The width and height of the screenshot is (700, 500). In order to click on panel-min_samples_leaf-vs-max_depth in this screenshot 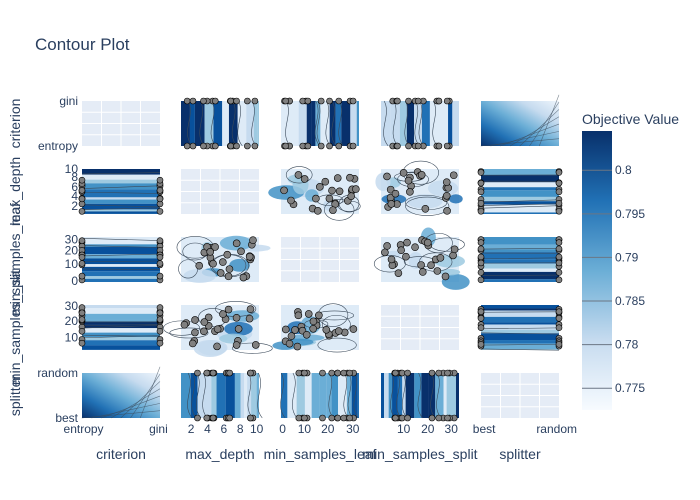, I will do `click(223, 259)`.